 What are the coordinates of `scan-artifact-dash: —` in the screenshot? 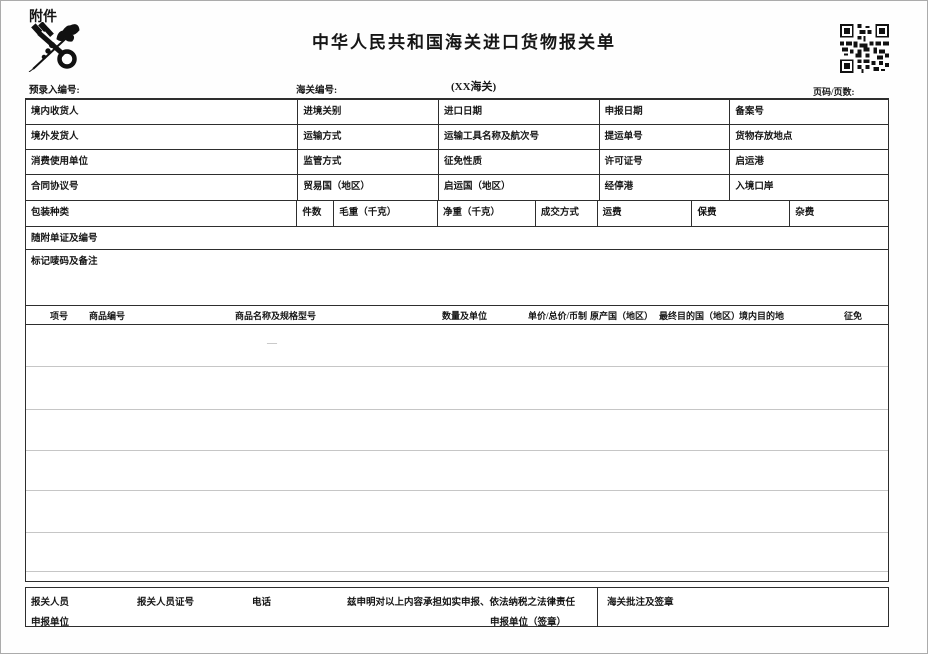 It's located at (272, 343).